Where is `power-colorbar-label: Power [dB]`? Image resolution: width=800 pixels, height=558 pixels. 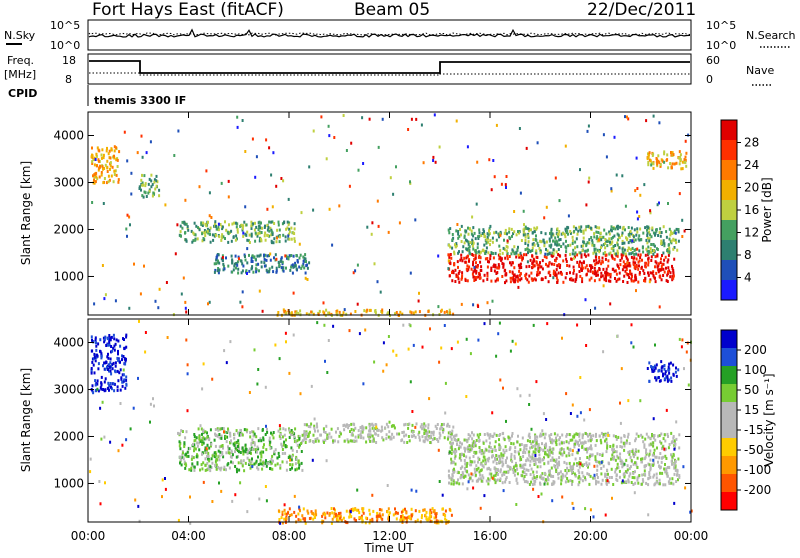
power-colorbar-label: Power [dB] is located at coordinates (767, 209).